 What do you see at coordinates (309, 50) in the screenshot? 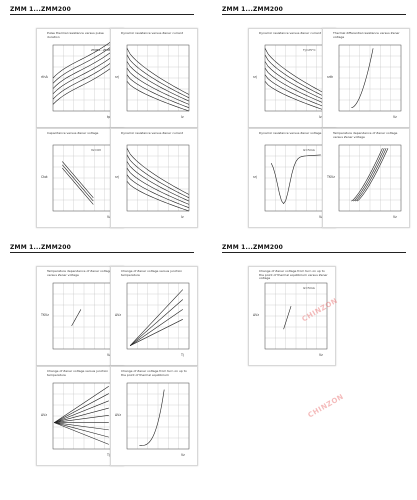
I see `graph-annotation: Tj=25°C` at bounding box center [309, 50].